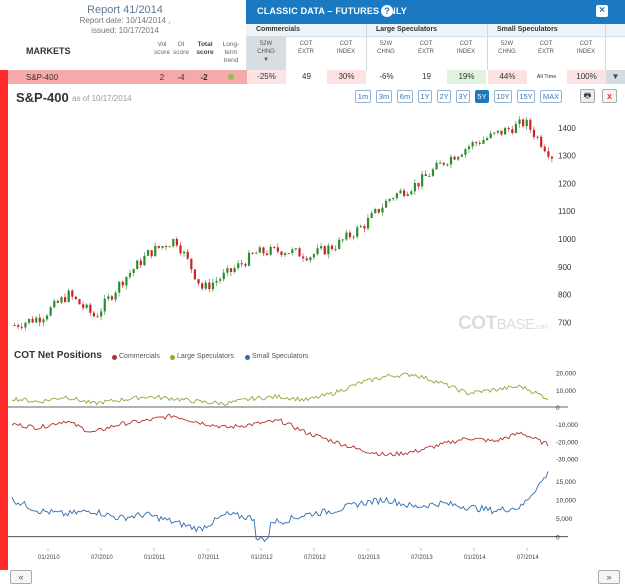 Image resolution: width=625 pixels, height=587 pixels. What do you see at coordinates (386, 48) in the screenshot?
I see `sub-52w-chng-large-spec: 52W CHNG` at bounding box center [386, 48].